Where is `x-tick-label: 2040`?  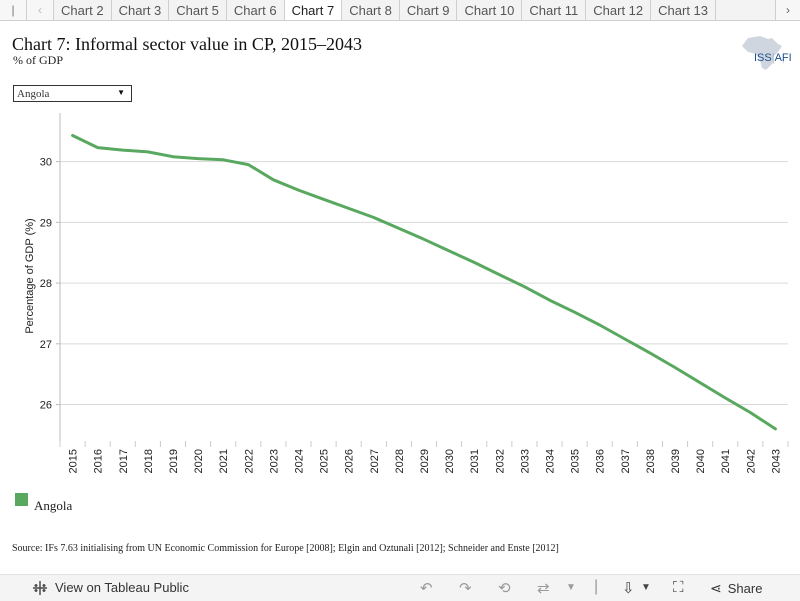 x-tick-label: 2040 is located at coordinates (701, 461).